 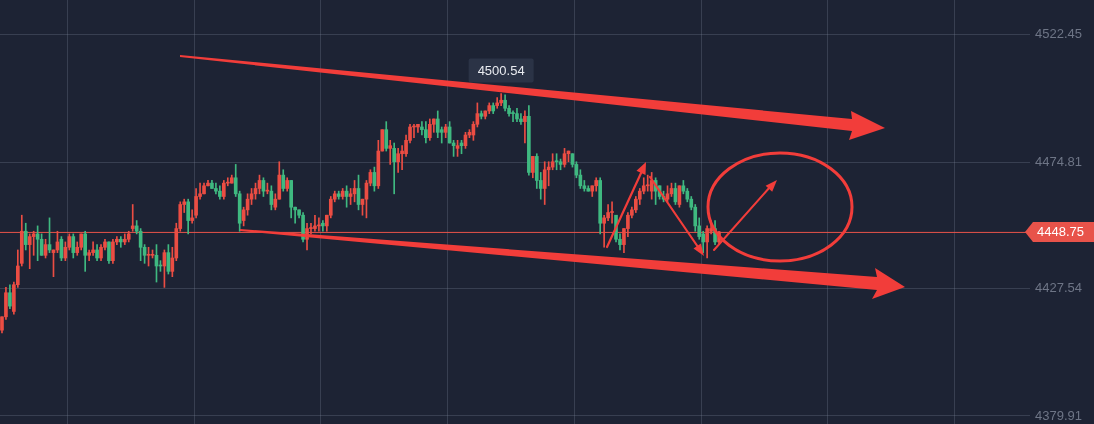 I want to click on y-tick-label: 4474.81, so click(x=1058, y=161).